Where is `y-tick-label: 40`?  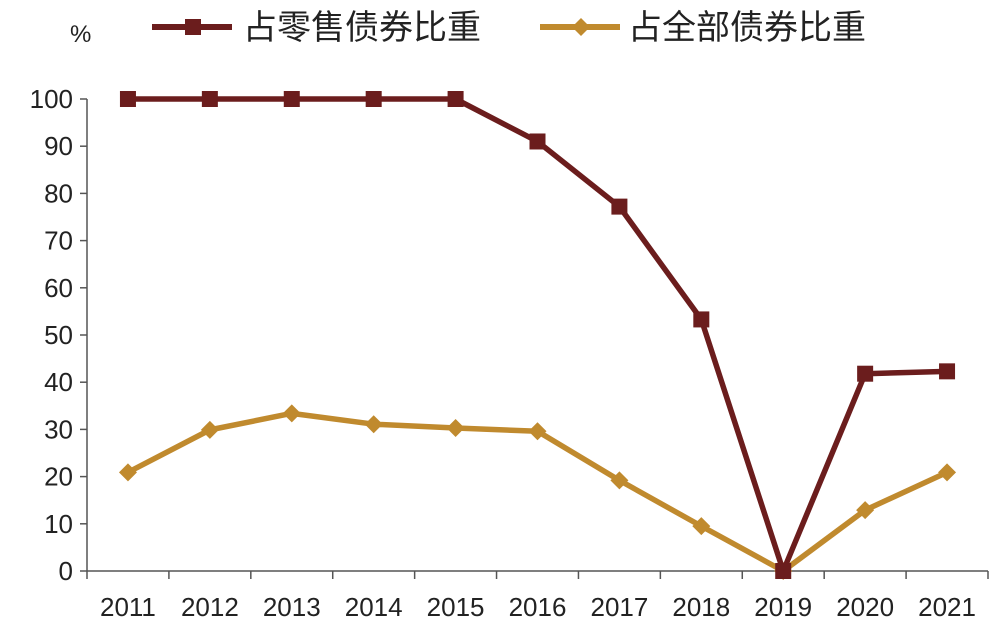
y-tick-label: 40 is located at coordinates (58, 382).